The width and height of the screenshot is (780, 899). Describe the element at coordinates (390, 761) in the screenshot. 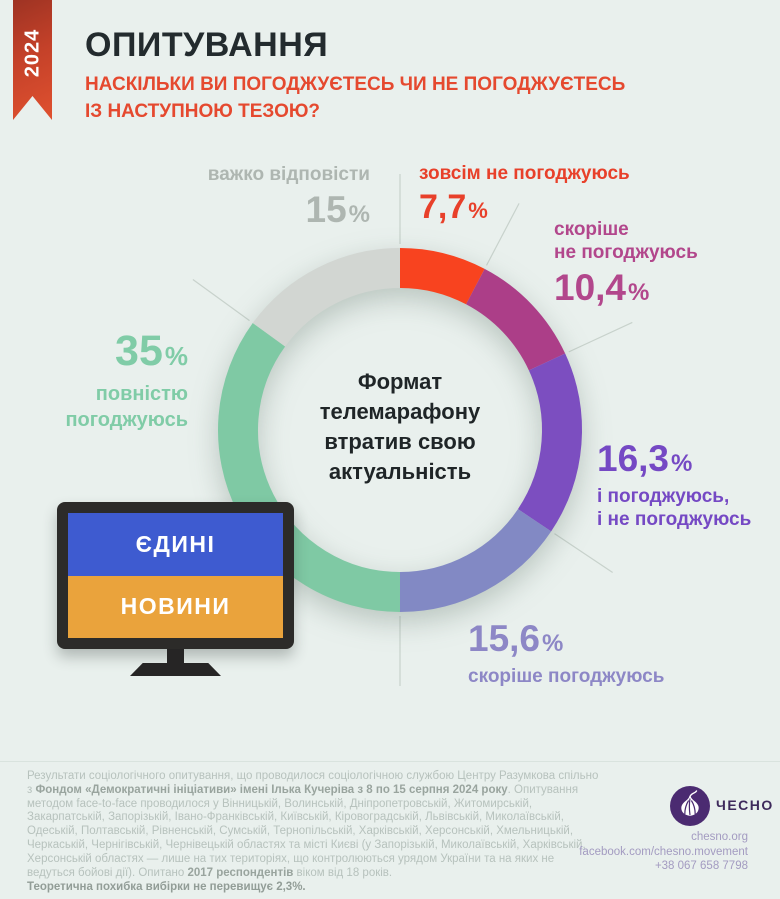

I see `footer-divider` at that location.